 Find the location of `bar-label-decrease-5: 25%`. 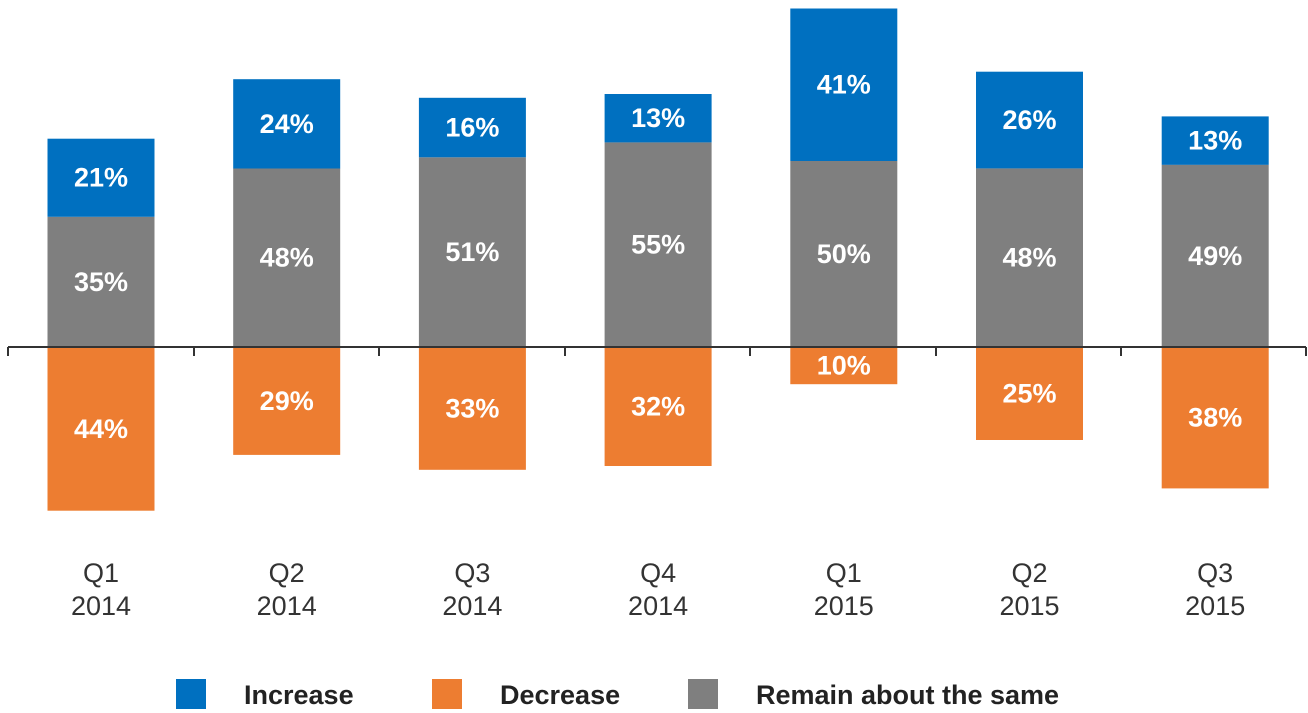

bar-label-decrease-5: 25% is located at coordinates (1029, 394).